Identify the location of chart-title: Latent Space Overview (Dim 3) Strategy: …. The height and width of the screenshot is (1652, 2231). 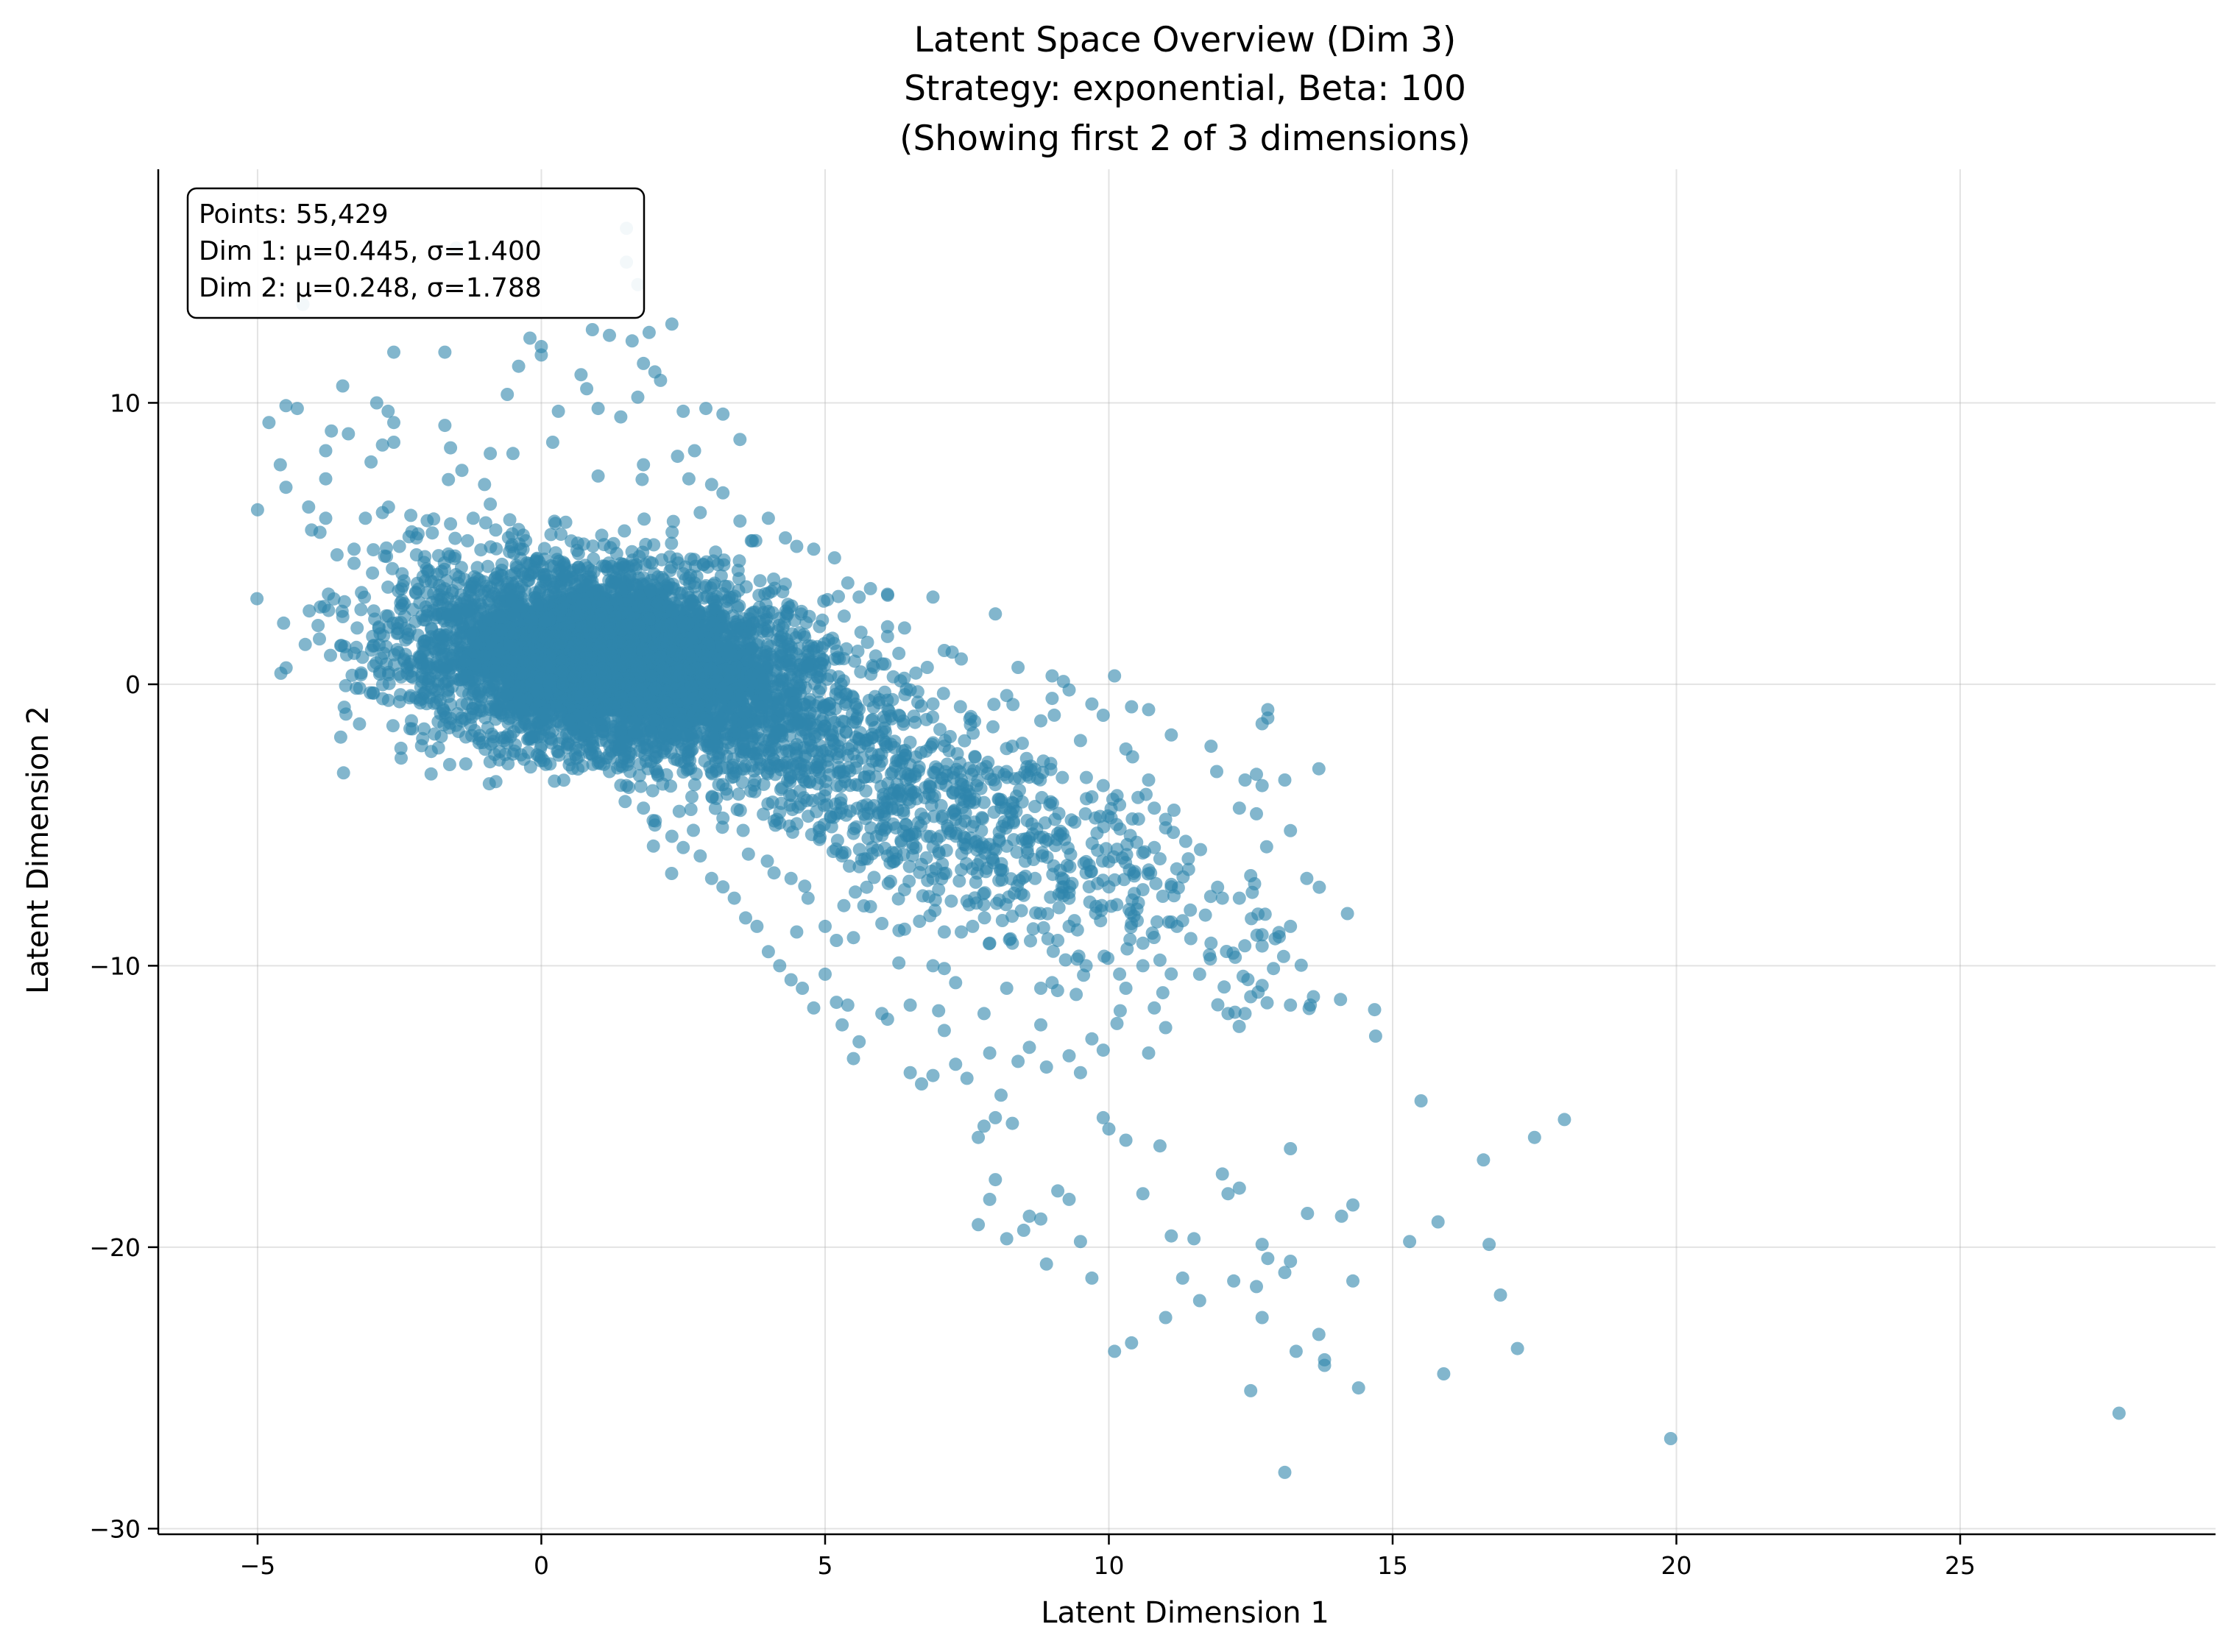
(1185, 89).